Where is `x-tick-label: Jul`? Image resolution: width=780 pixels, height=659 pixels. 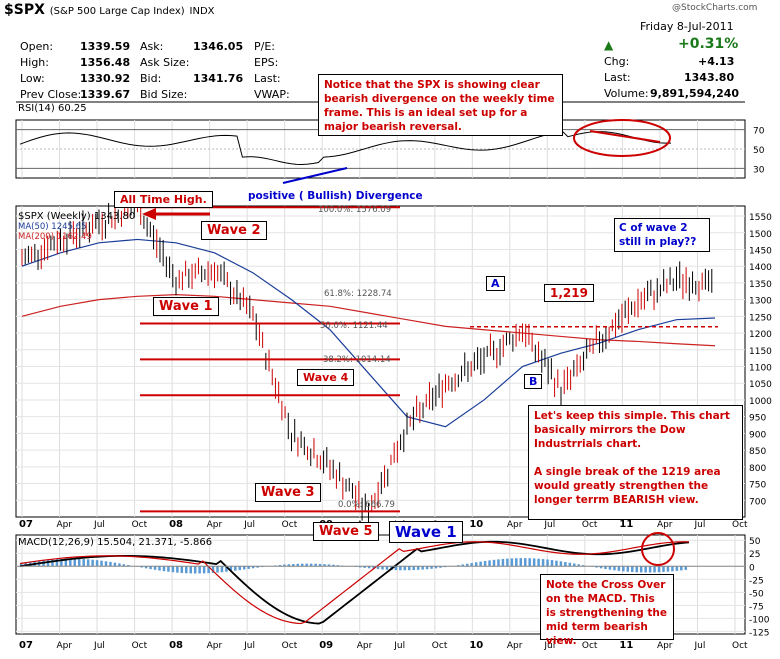
x-tick-label: Jul is located at coordinates (99, 525).